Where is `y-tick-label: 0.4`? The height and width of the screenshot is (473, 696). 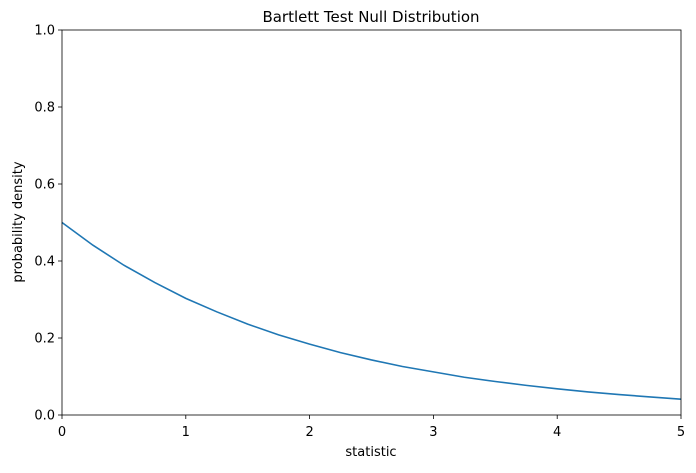 y-tick-label: 0.4 is located at coordinates (44, 262).